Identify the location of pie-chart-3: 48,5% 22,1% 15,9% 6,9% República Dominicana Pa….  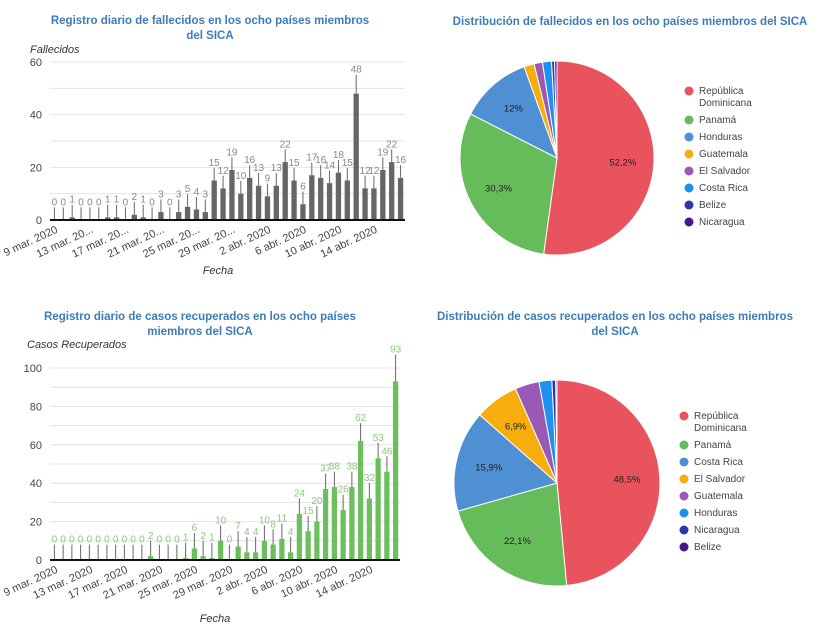
(600, 483).